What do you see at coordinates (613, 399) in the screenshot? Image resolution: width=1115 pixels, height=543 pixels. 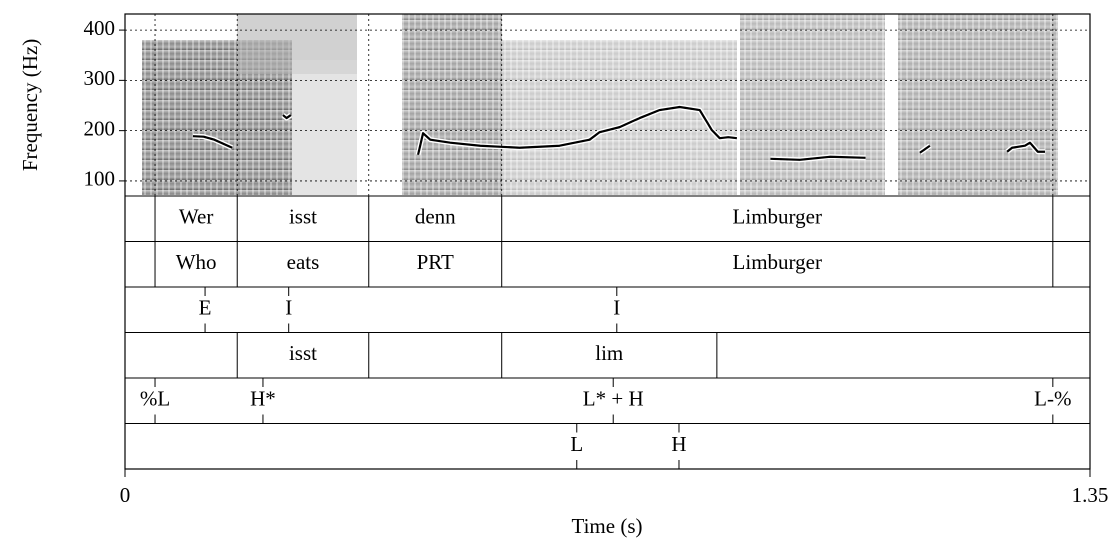 I see `point-label: L* + H` at bounding box center [613, 399].